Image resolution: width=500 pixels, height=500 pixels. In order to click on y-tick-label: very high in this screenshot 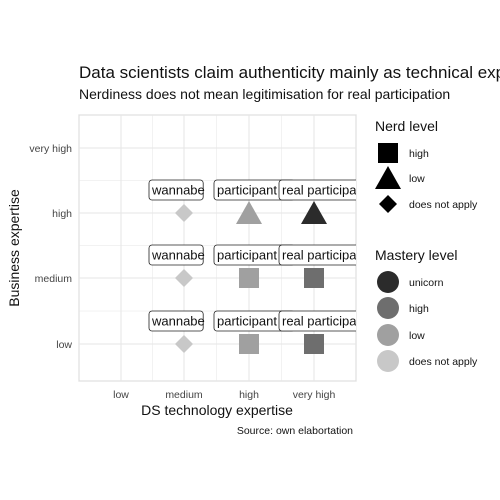, I will do `click(50, 149)`.